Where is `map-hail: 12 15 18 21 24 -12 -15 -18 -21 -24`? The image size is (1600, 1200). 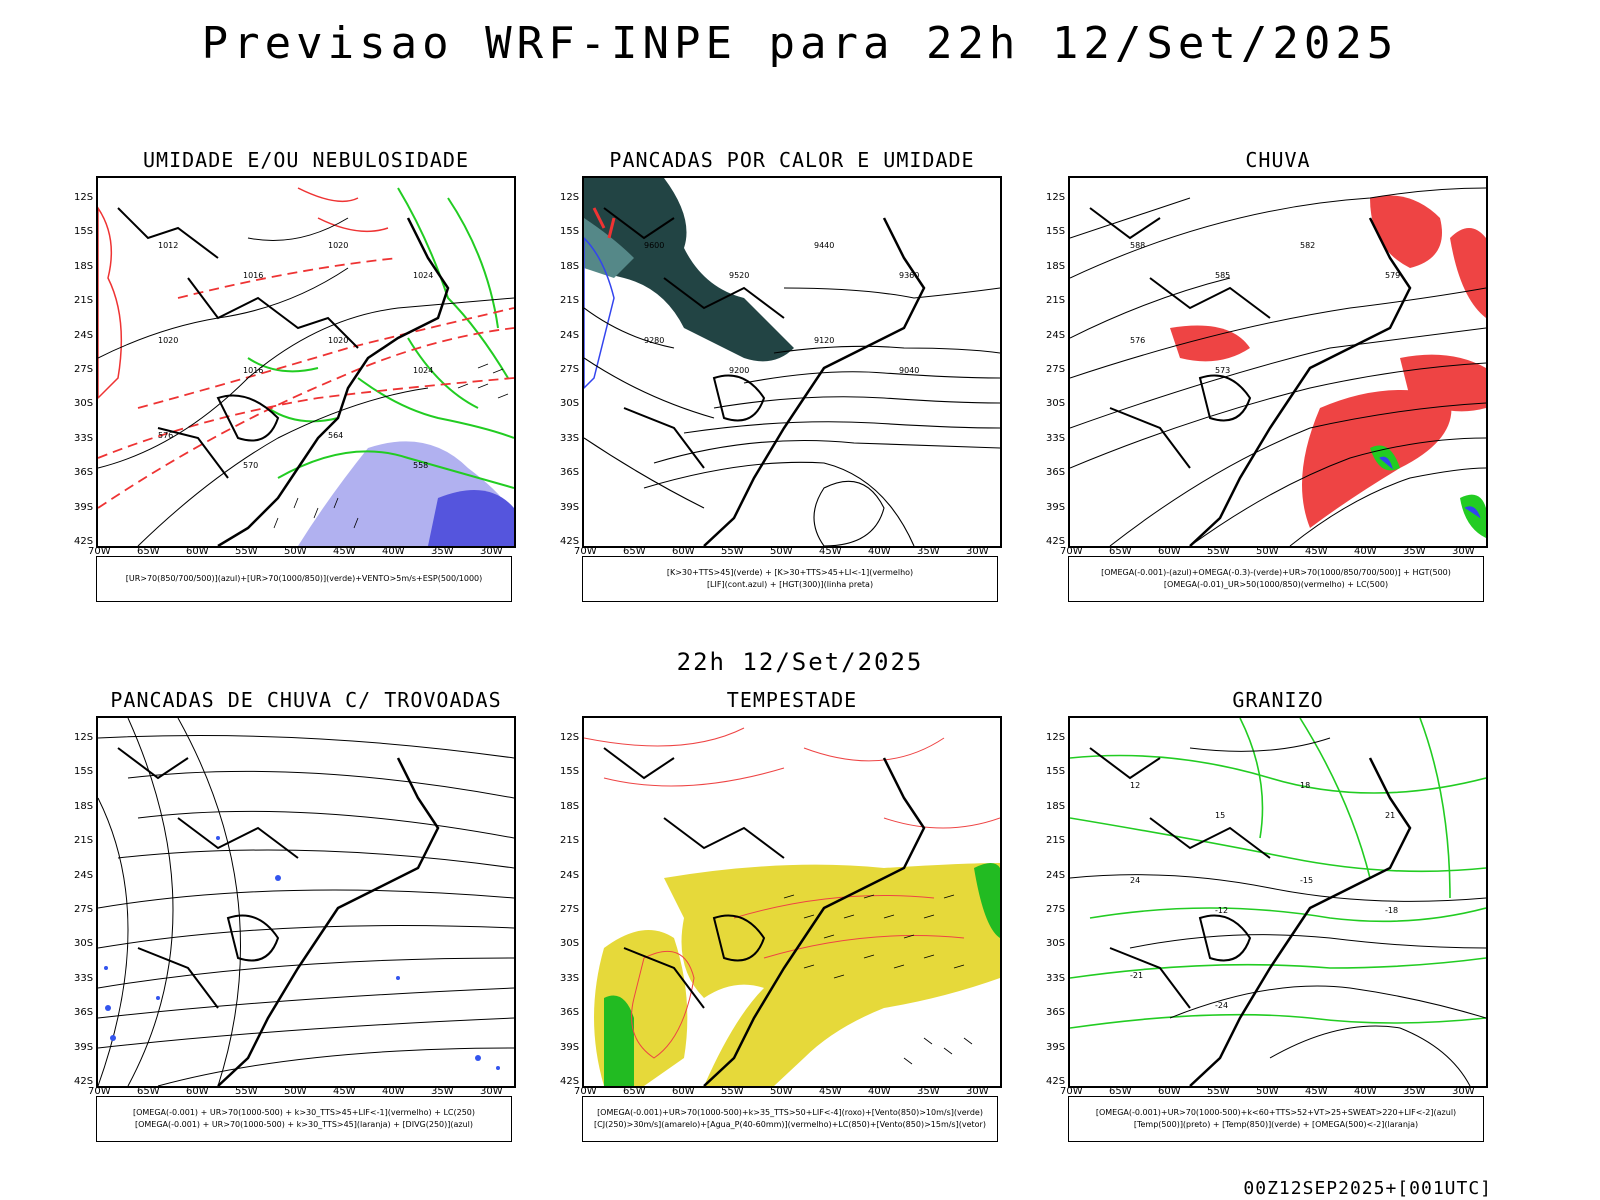 map-hail: 12 15 18 21 24 -12 -15 -18 -21 -24 is located at coordinates (1278, 902).